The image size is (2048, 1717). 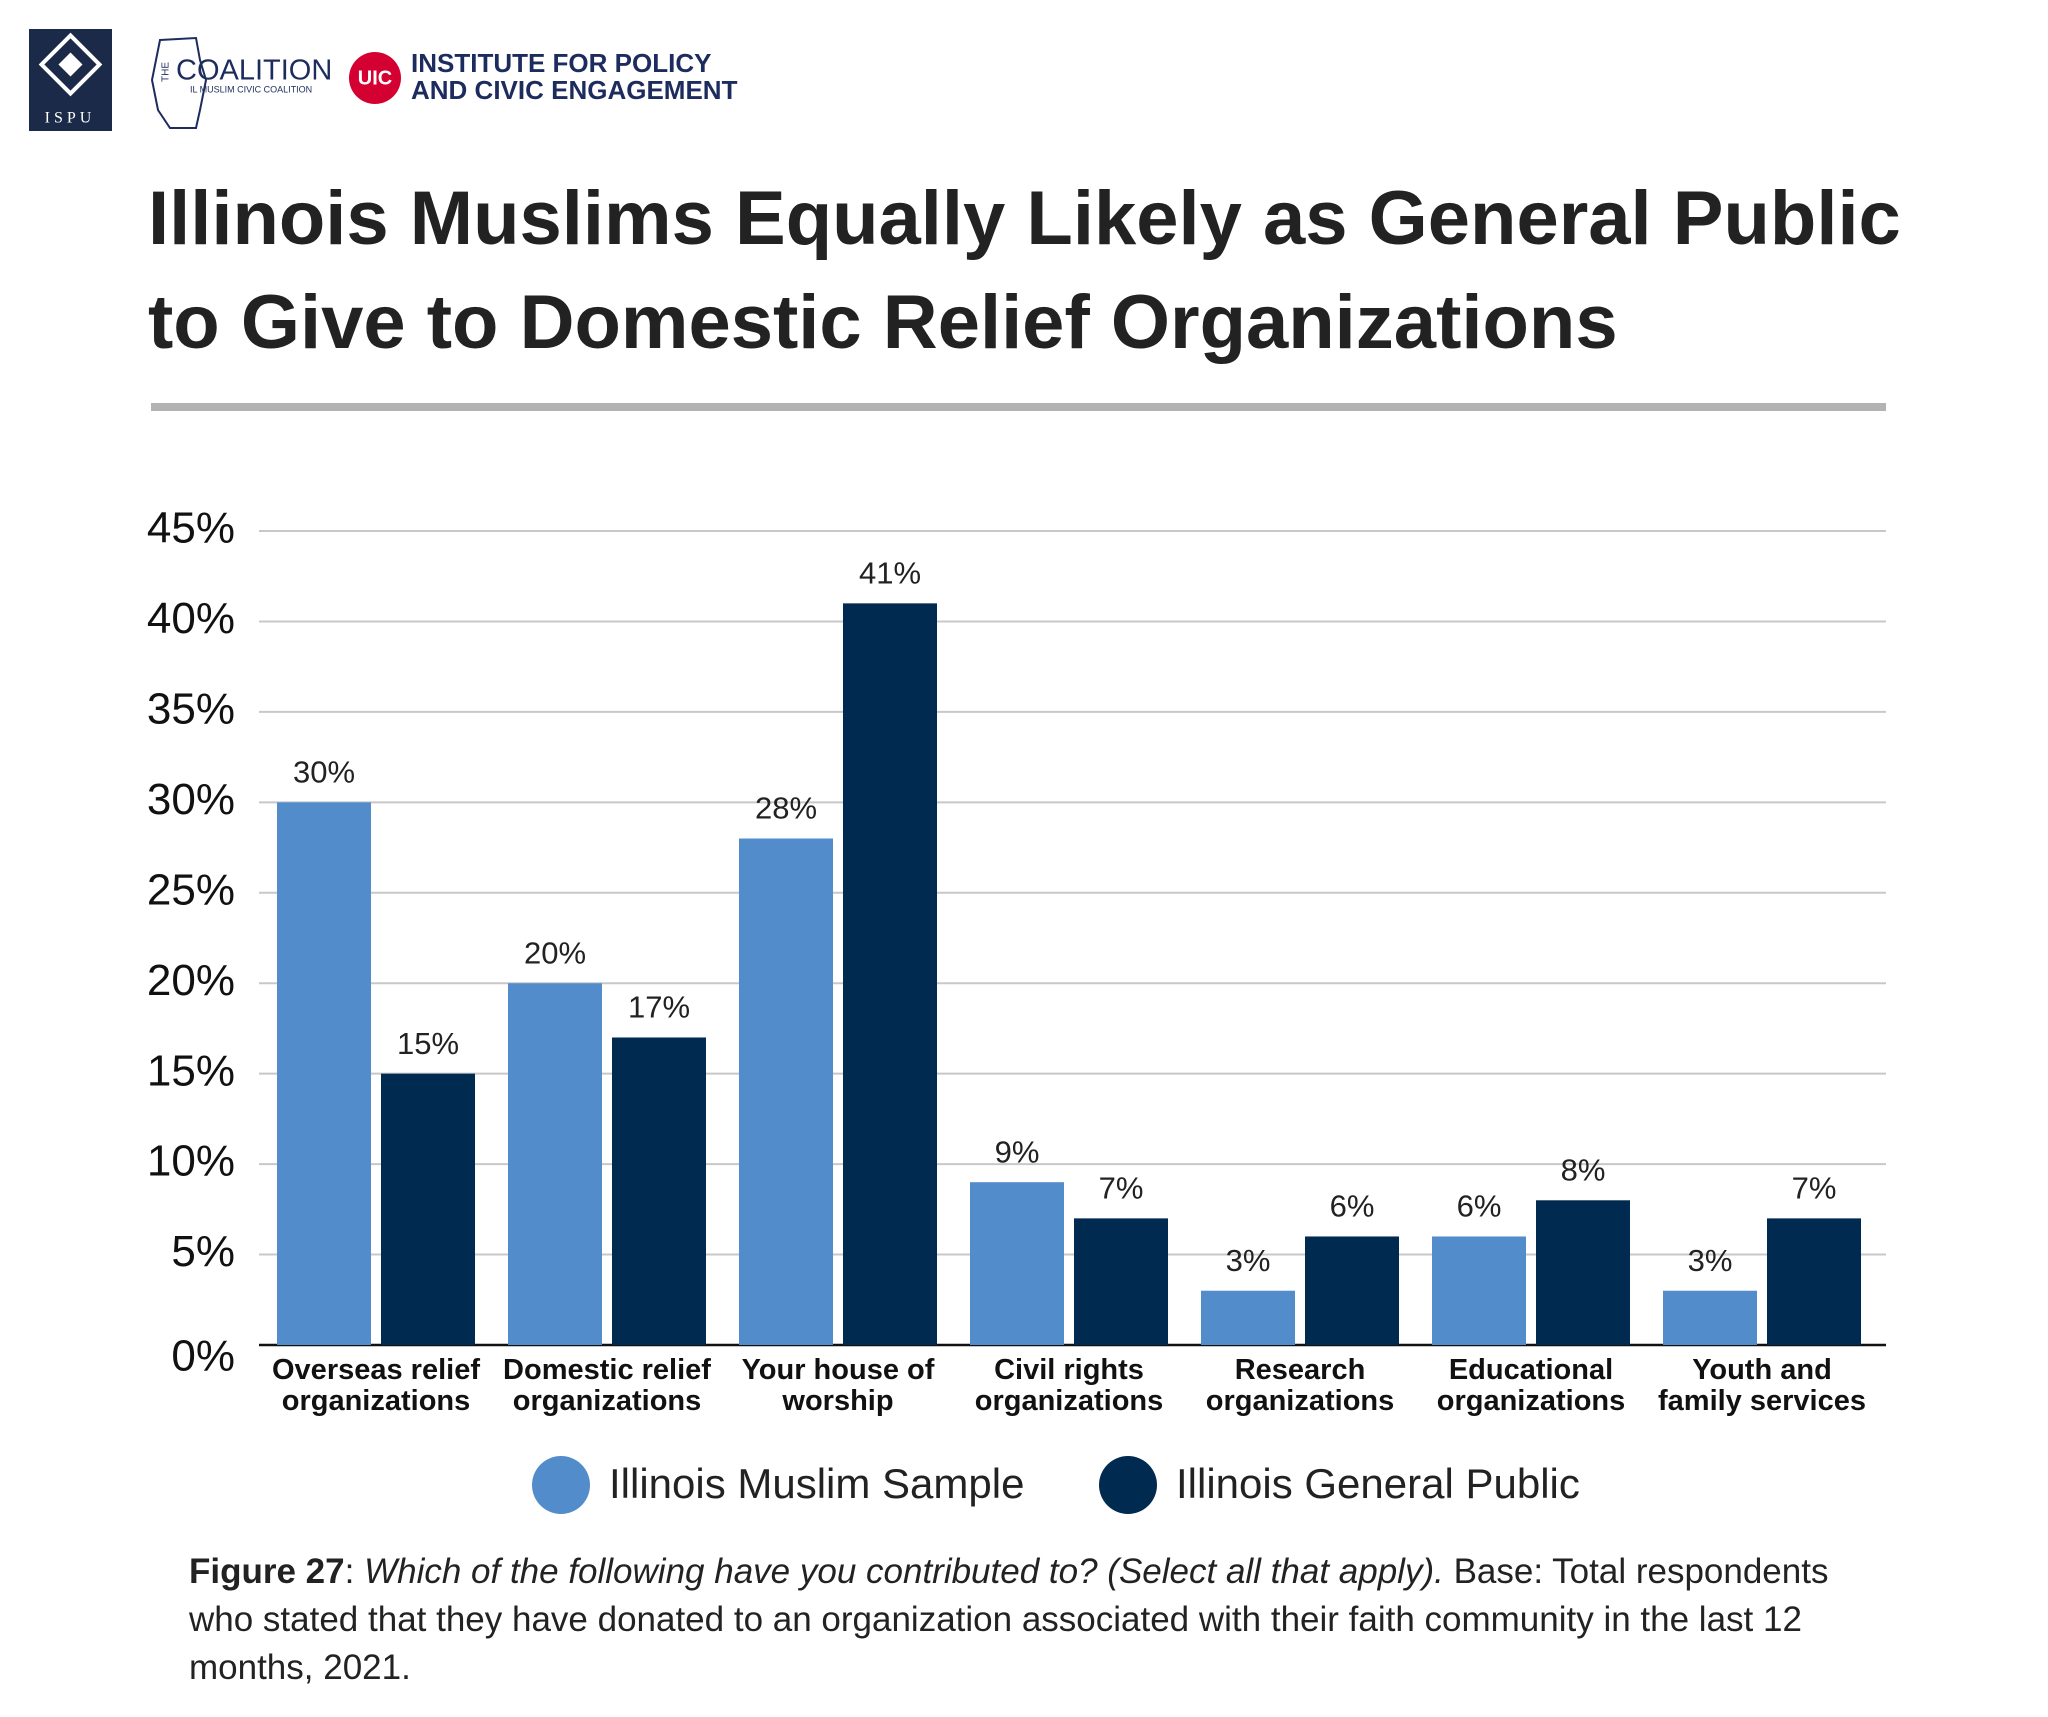 I want to click on logo-box, so click(x=70, y=80).